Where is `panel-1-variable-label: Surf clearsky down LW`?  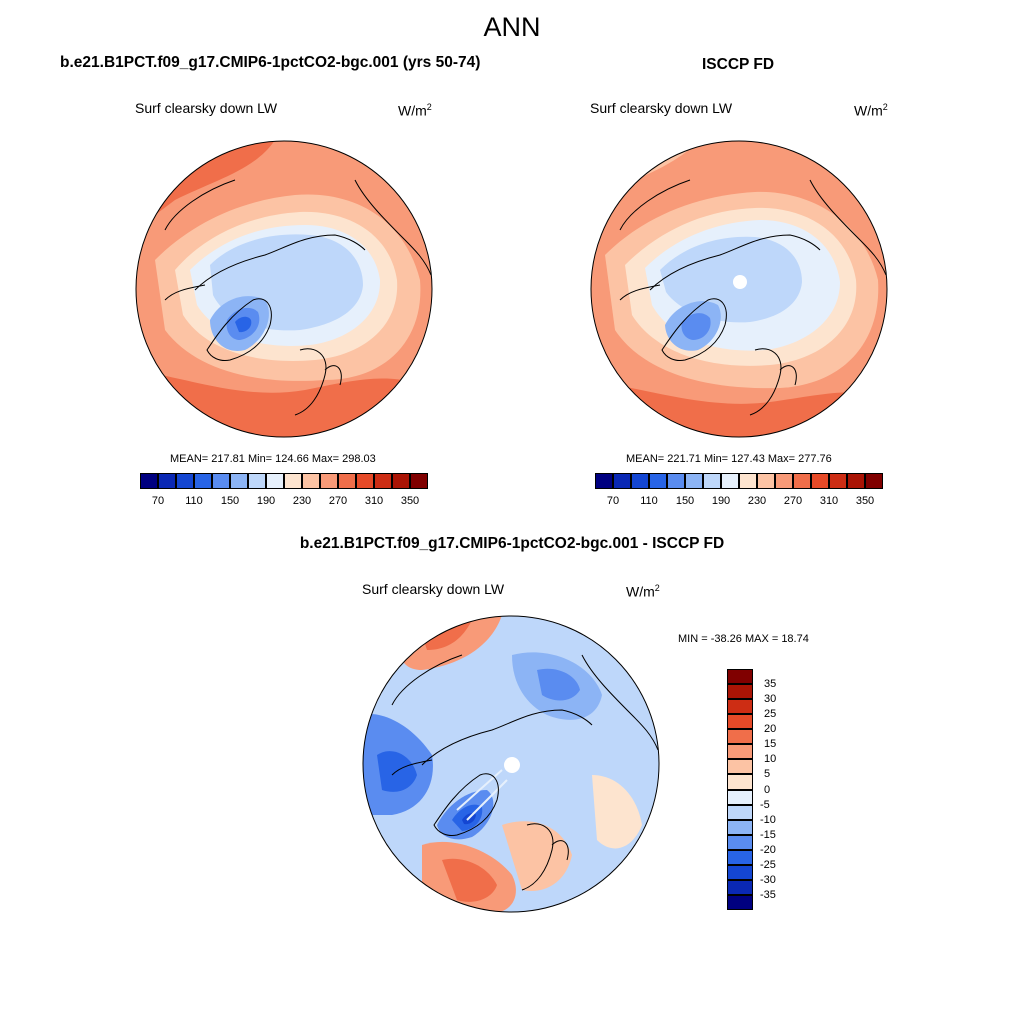 panel-1-variable-label: Surf clearsky down LW is located at coordinates (206, 108).